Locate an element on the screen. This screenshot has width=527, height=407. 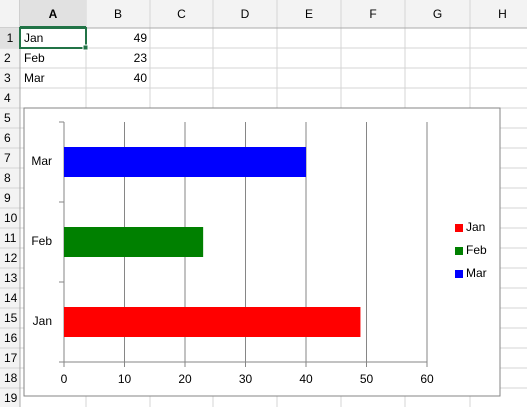
column-header: D is located at coordinates (245, 14).